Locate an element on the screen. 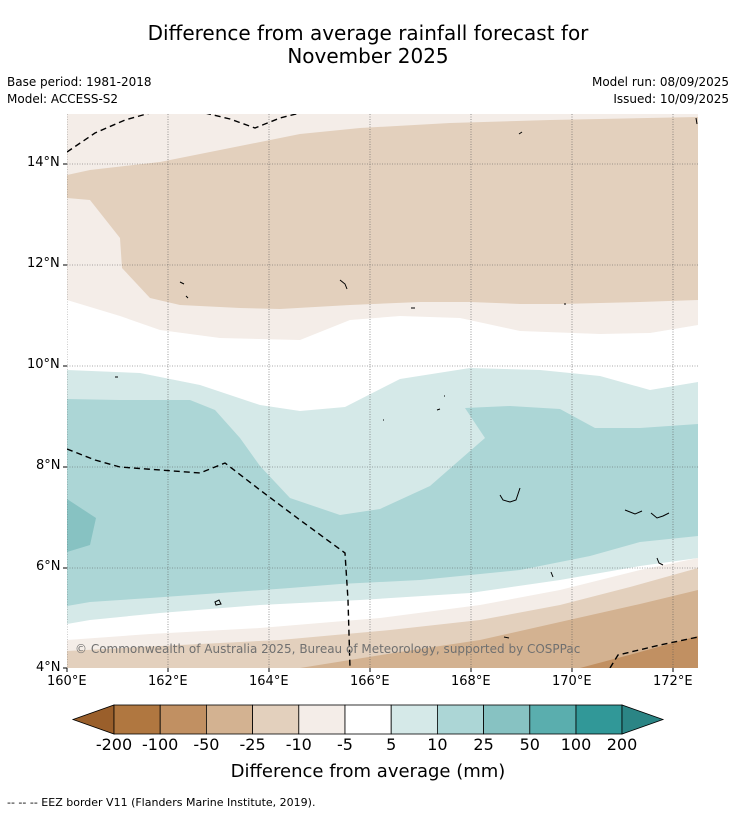 This screenshot has height=816, width=736. colorbar-tick: 25 is located at coordinates (483, 744).